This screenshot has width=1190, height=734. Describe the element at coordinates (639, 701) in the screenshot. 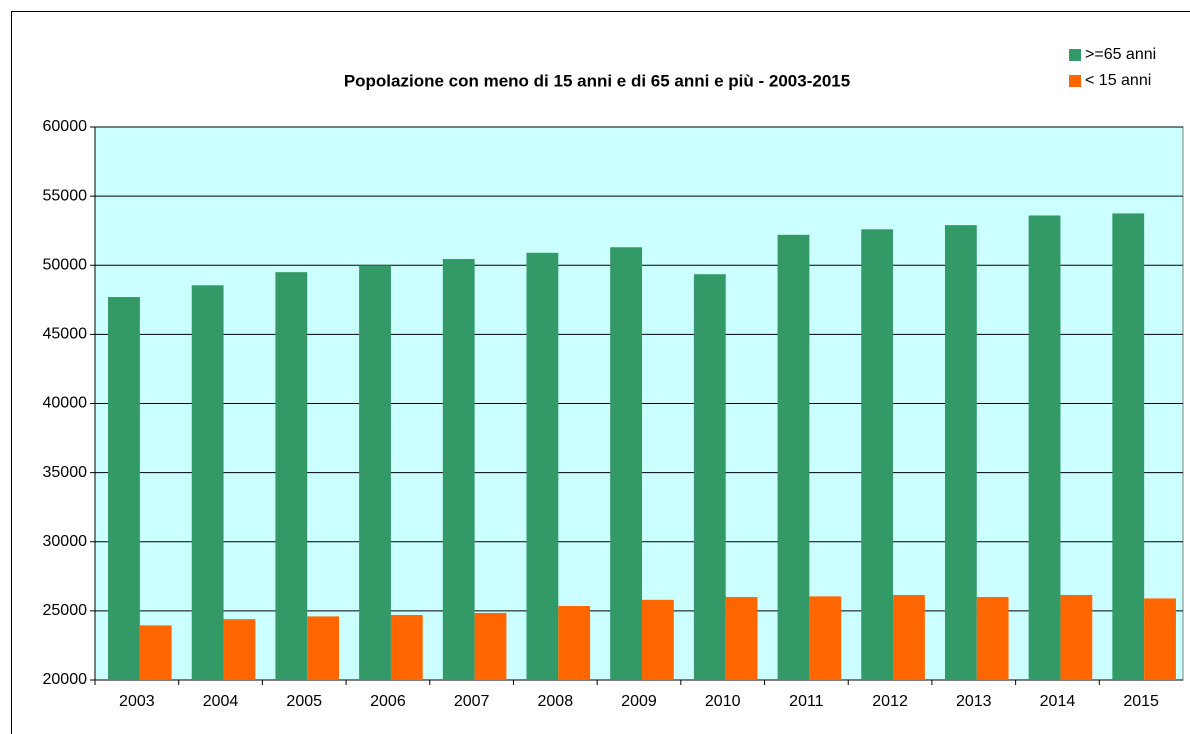

I see `x-tick-label: 2009` at that location.